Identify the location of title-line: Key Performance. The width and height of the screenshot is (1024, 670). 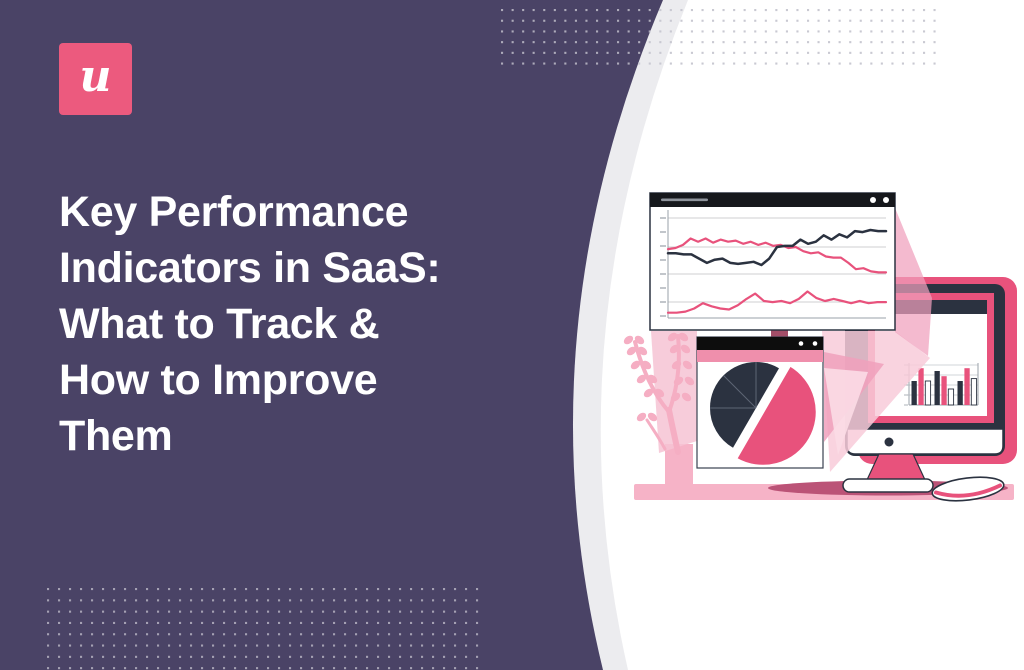
(234, 212).